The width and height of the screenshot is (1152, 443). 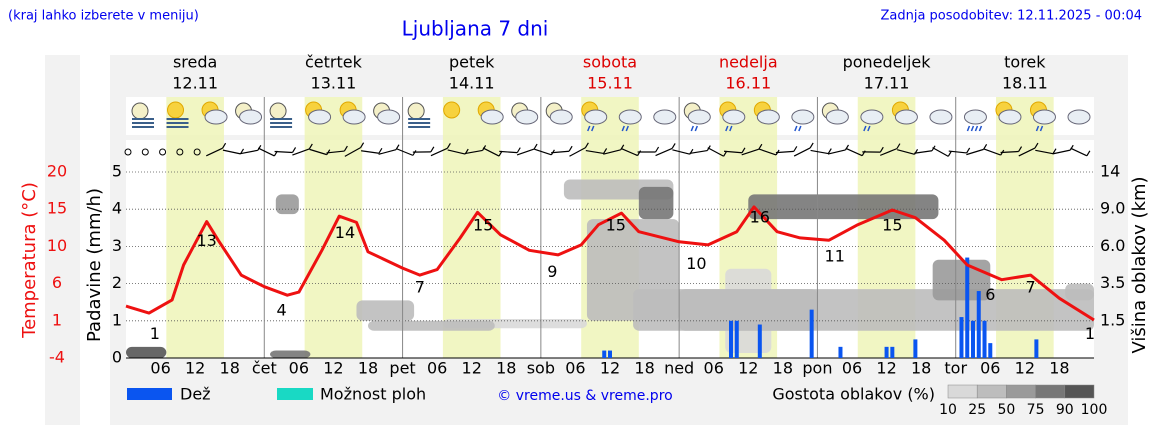 I want to click on y-tick-label: 3, so click(x=117, y=245).